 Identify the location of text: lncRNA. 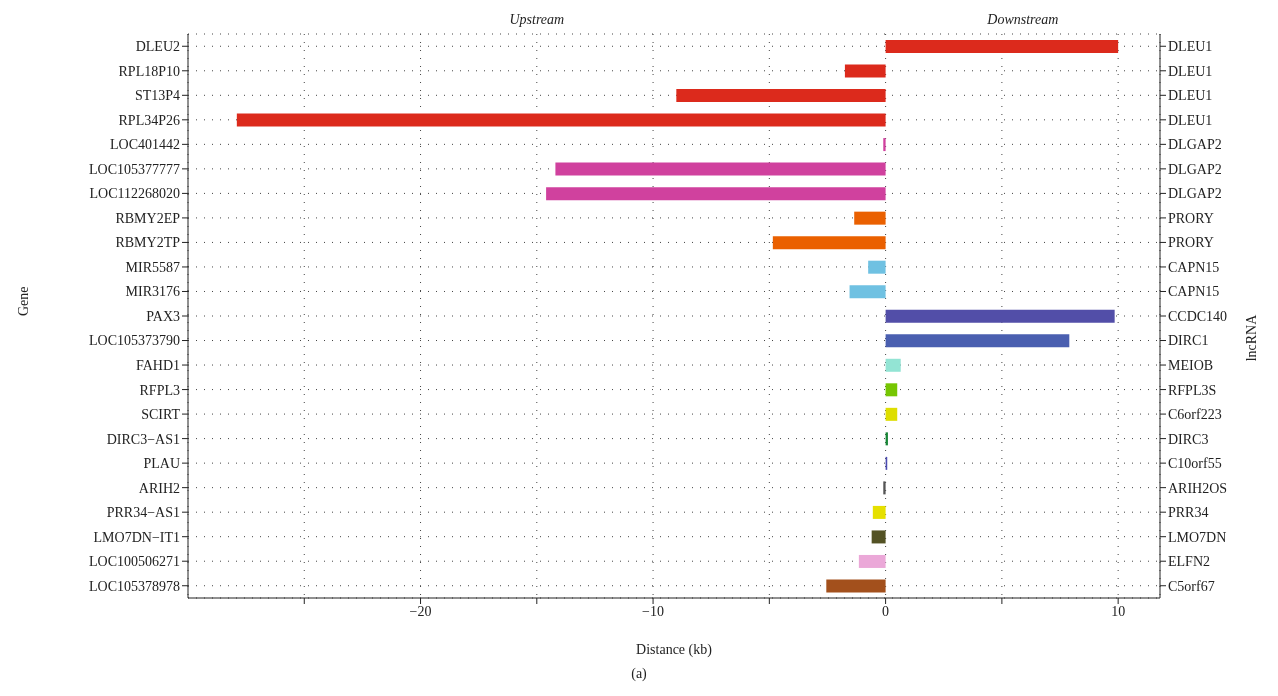
(1252, 338).